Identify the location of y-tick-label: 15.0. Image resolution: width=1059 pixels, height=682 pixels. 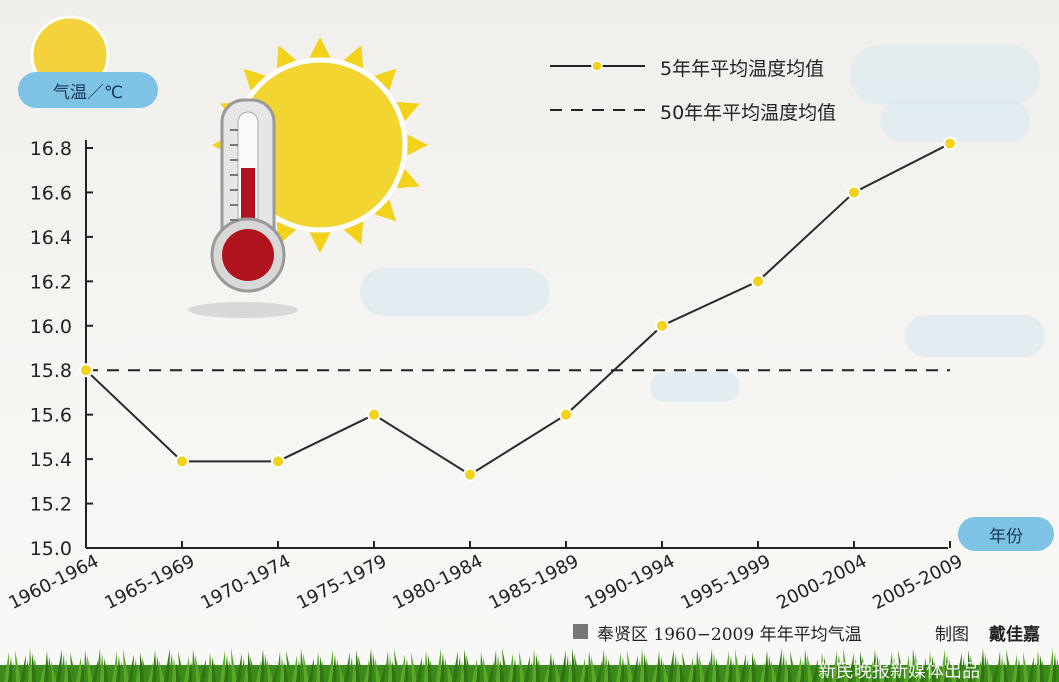
(51, 549).